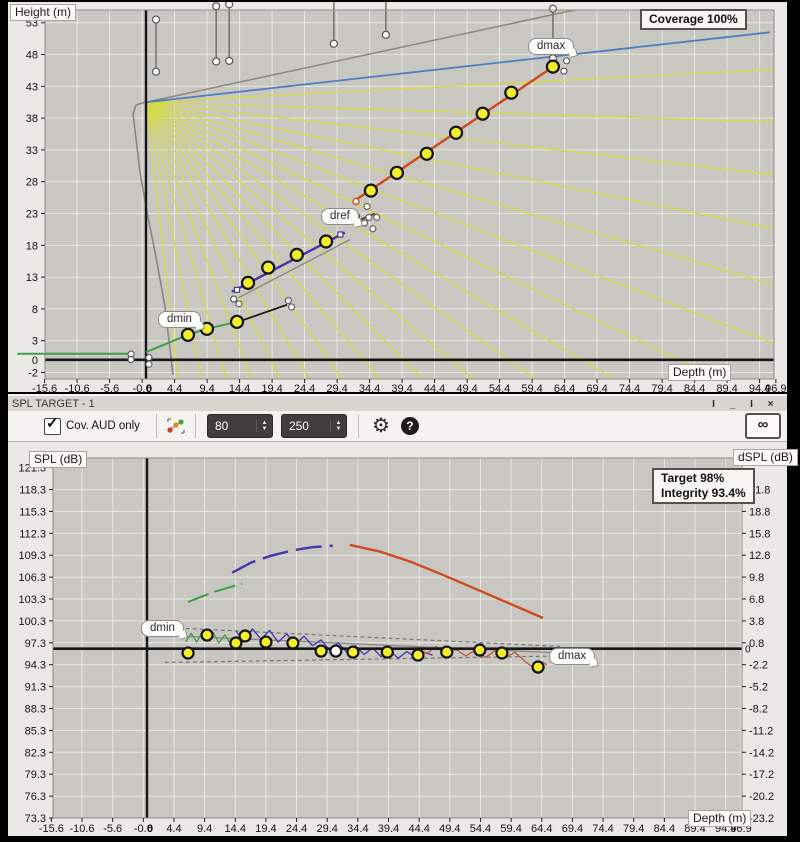 The height and width of the screenshot is (842, 800). What do you see at coordinates (380, 426) in the screenshot?
I see `settings-gear-icon: ⚙` at bounding box center [380, 426].